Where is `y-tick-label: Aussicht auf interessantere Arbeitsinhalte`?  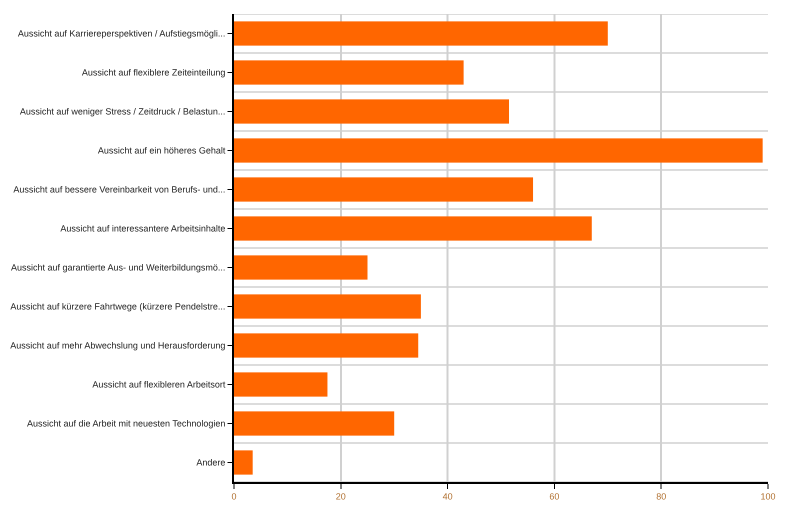
y-tick-label: Aussicht auf interessantere Arbeitsinhalte is located at coordinates (143, 229).